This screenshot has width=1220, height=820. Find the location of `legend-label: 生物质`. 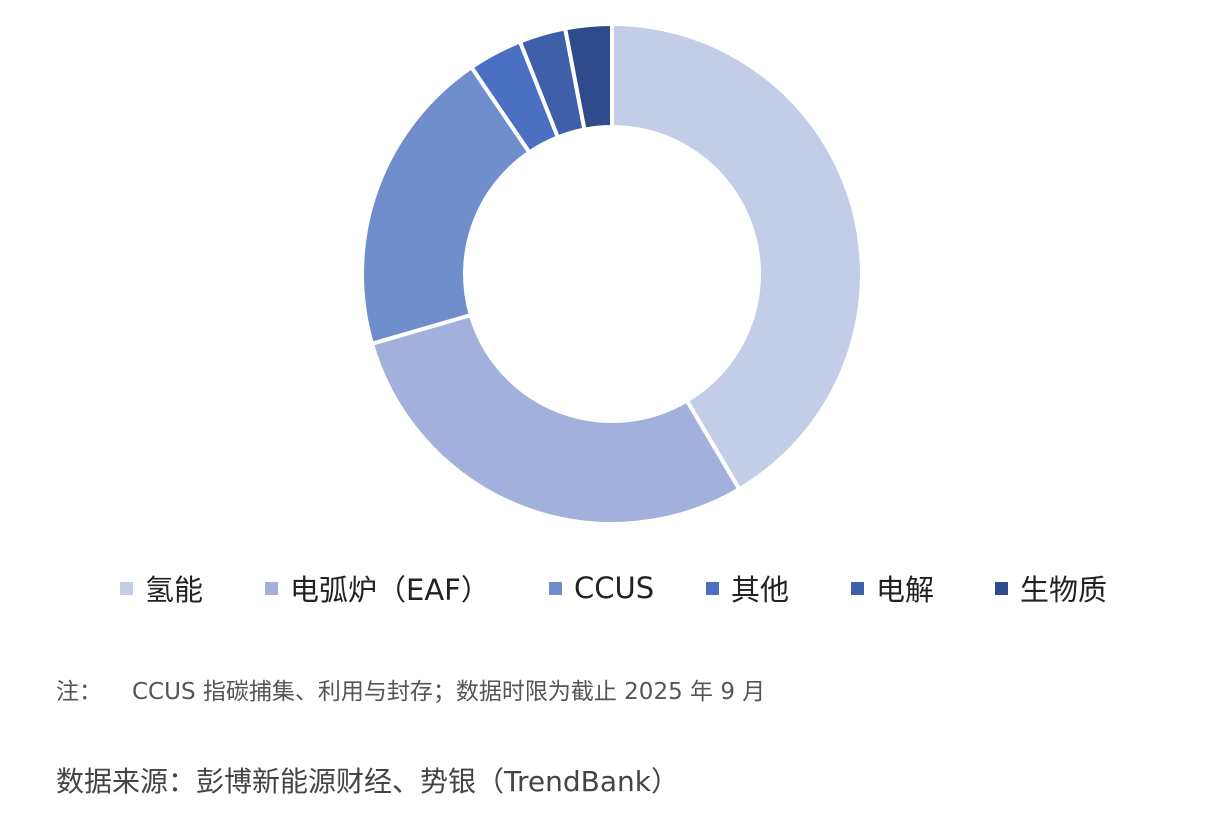

legend-label: 生物质 is located at coordinates (1064, 590).